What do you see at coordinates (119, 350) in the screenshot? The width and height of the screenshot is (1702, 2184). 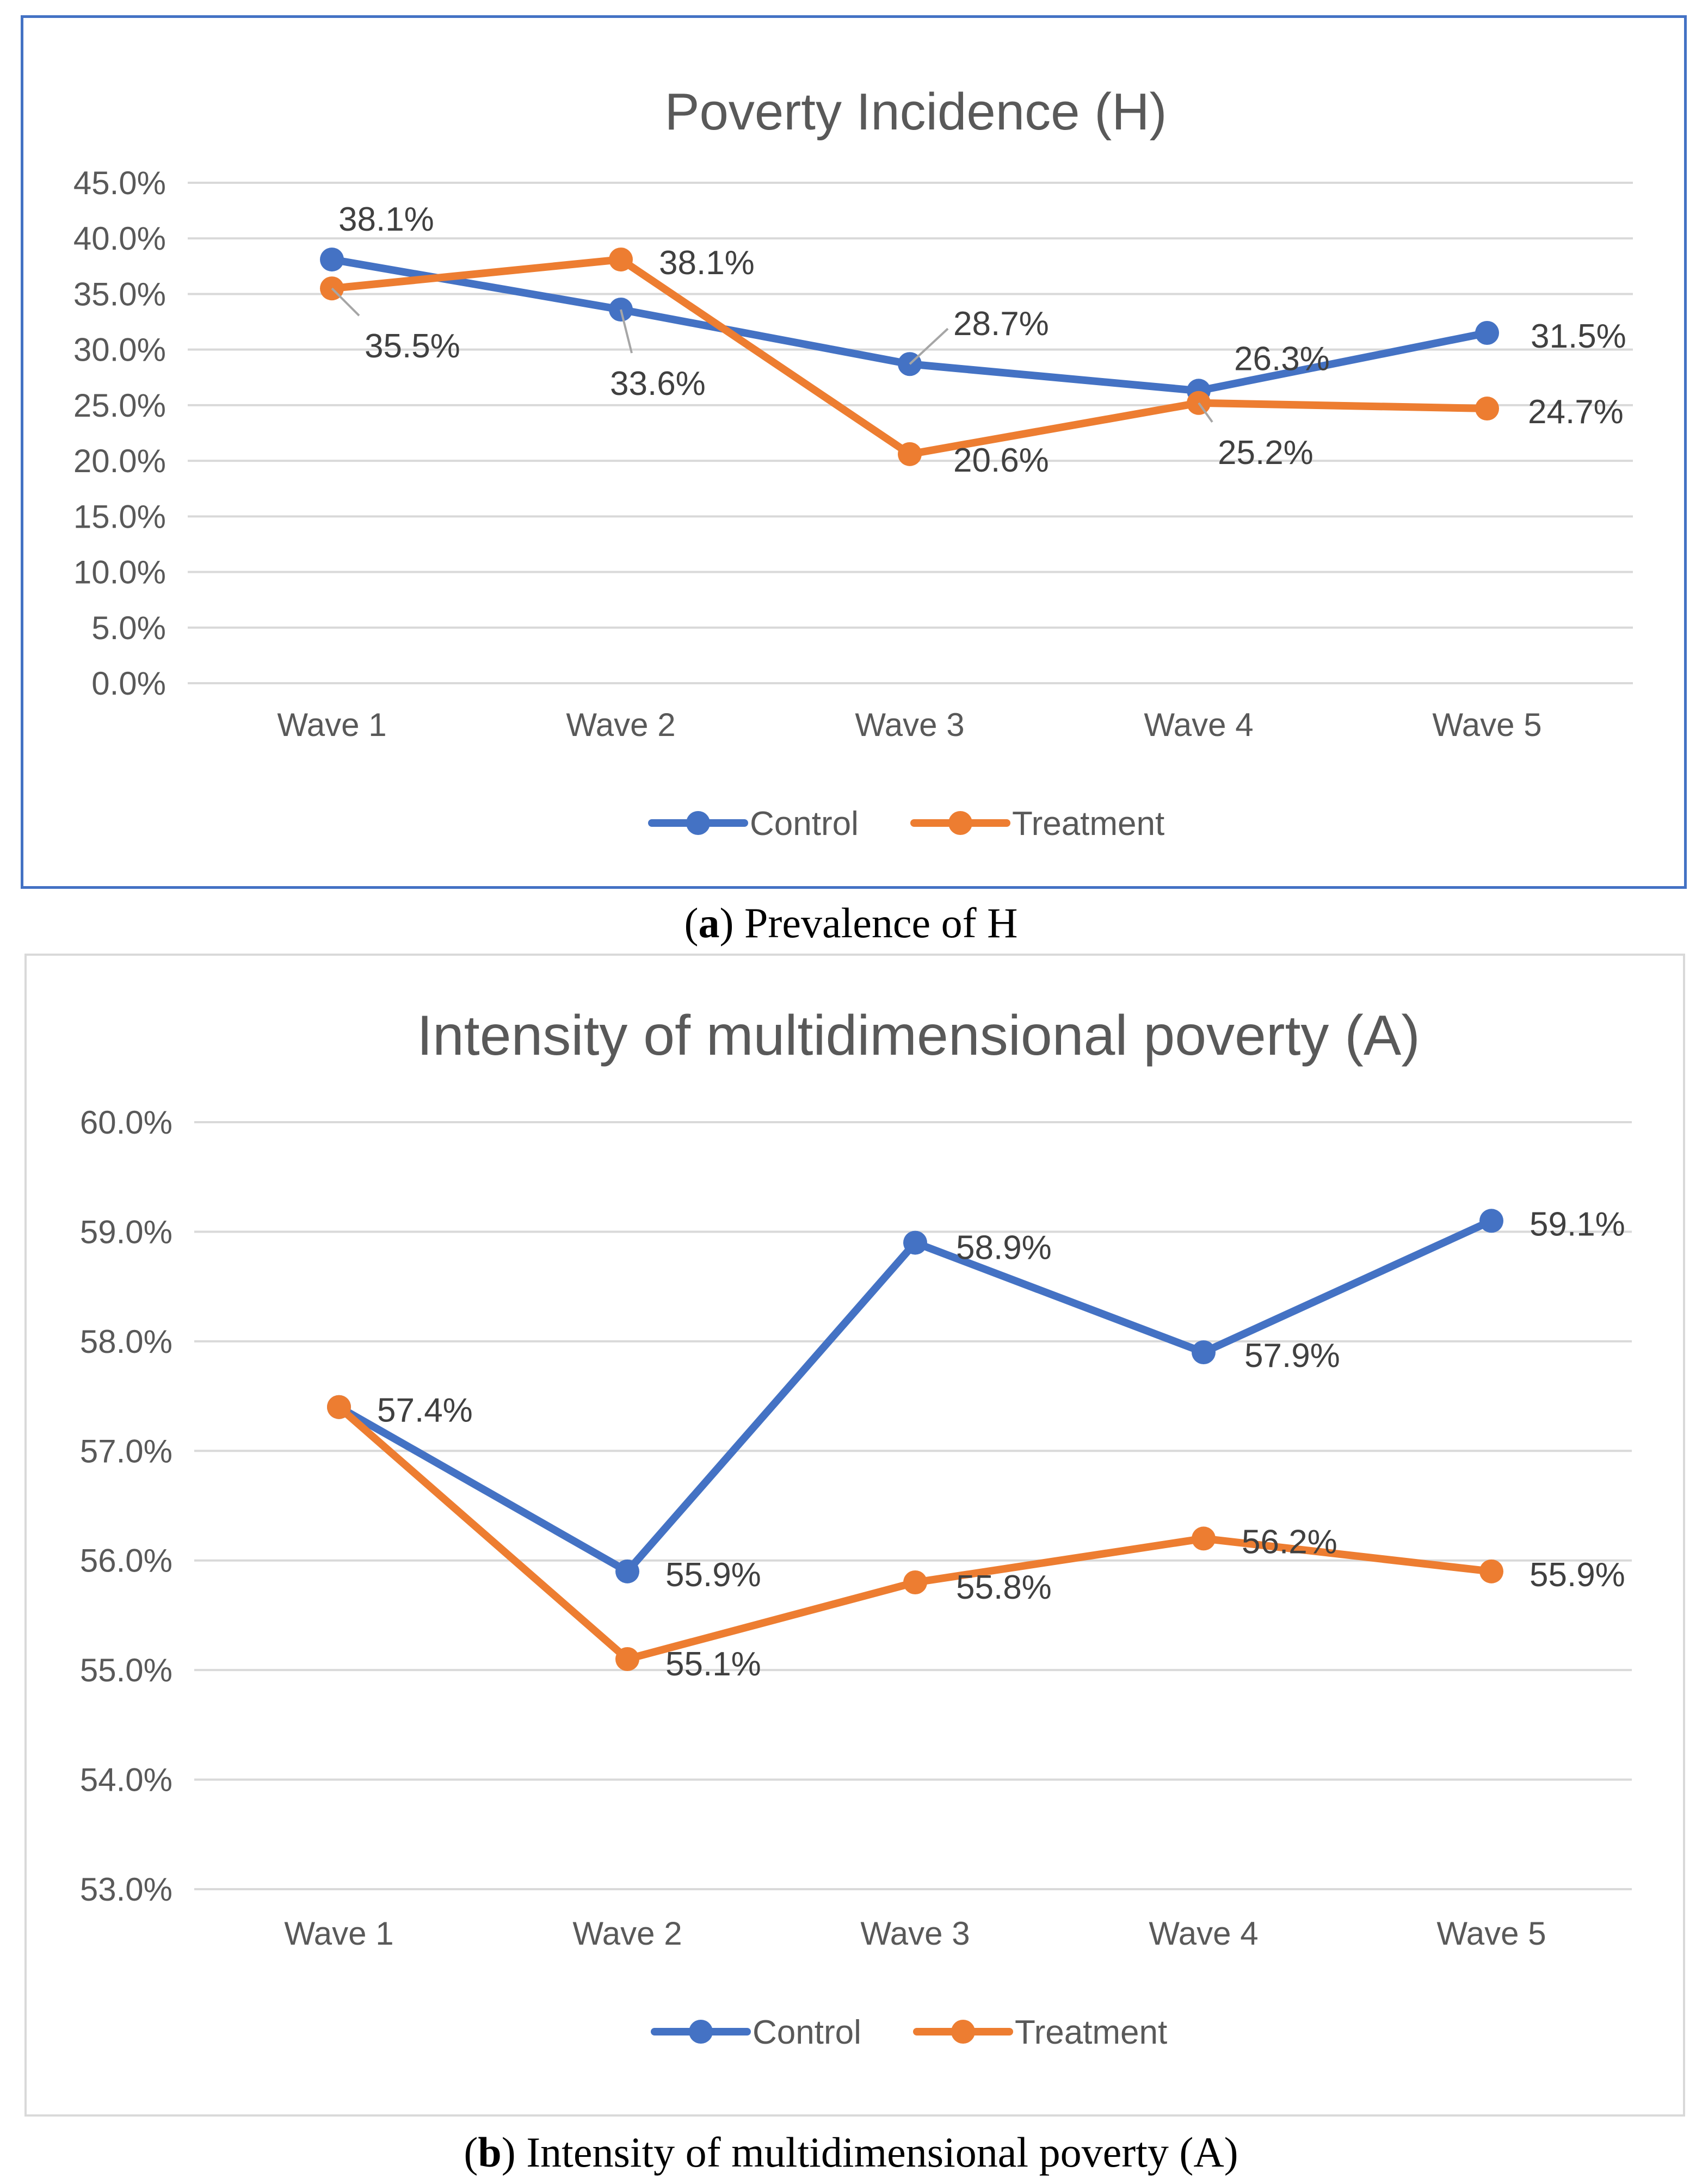 I see `y-tick-label: 30.0%` at bounding box center [119, 350].